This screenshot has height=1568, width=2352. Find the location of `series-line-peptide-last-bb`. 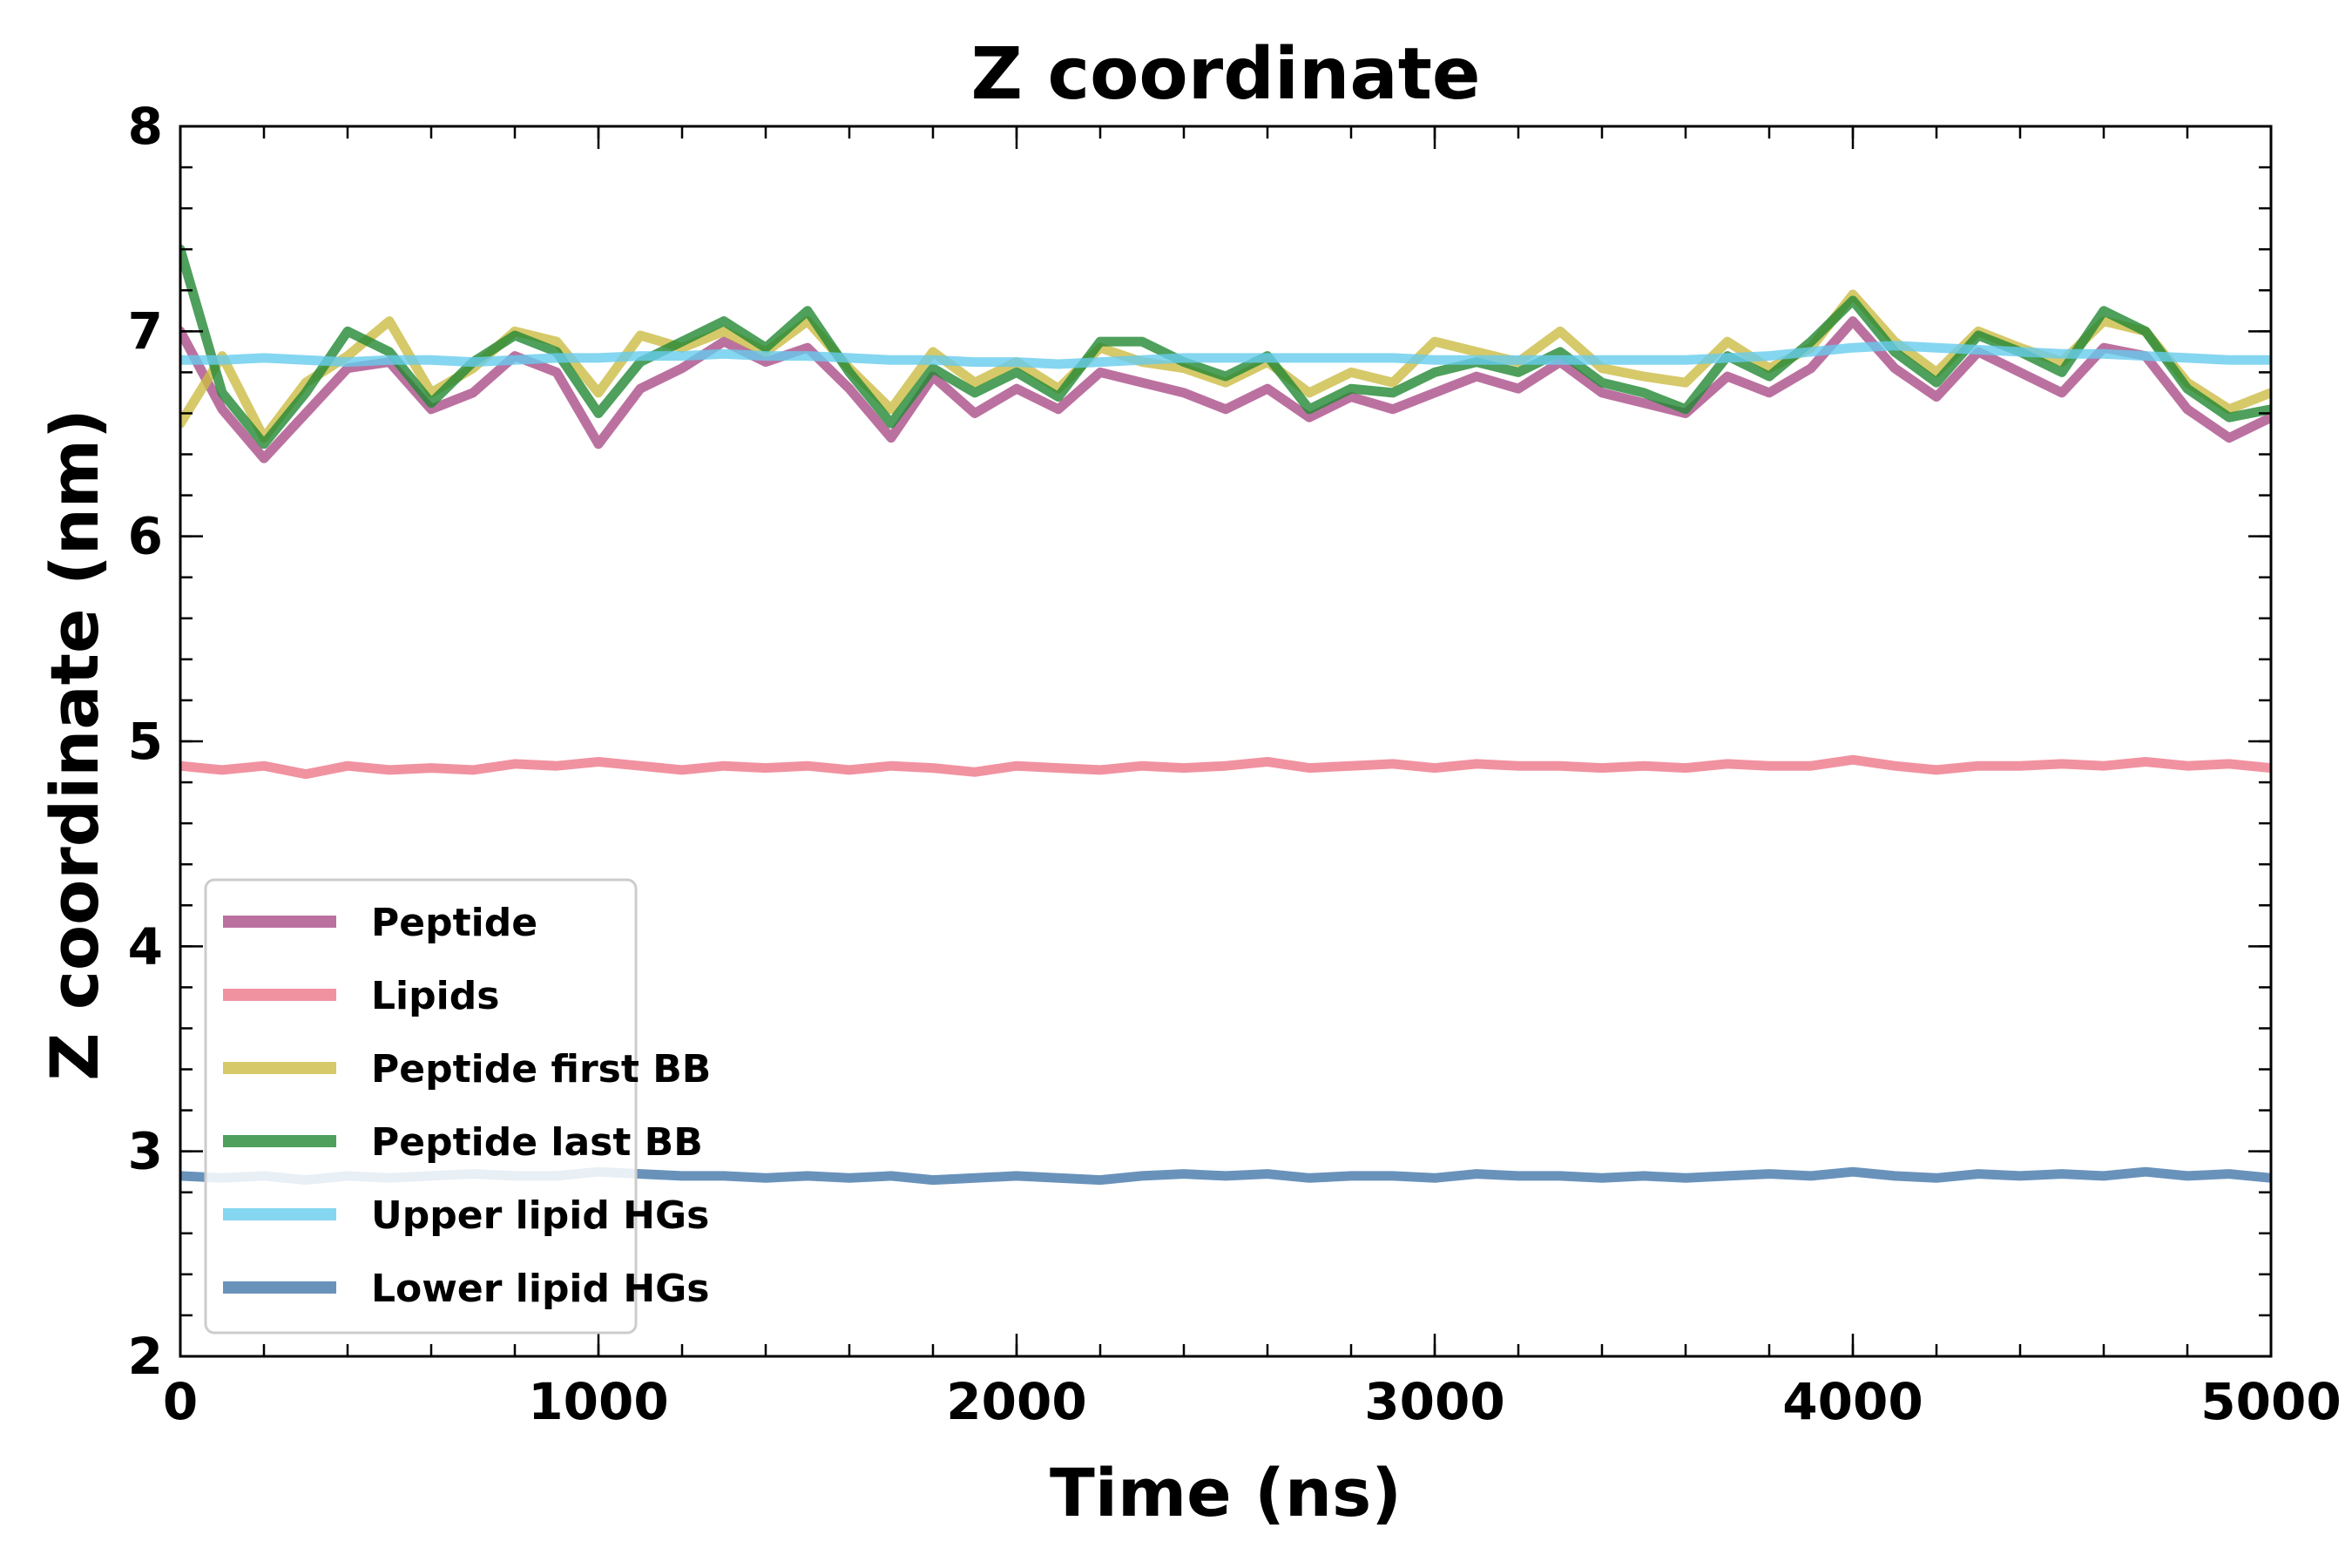

series-line-peptide-last-bb is located at coordinates (1225, 346).